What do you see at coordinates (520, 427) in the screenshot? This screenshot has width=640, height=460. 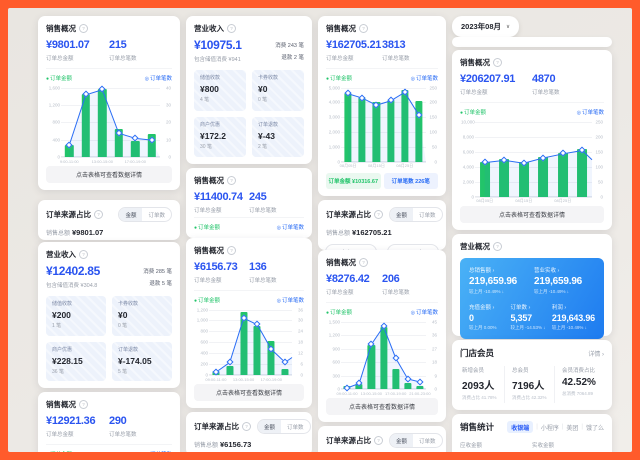 I see `tab-cashier: 收银端` at bounding box center [520, 427].